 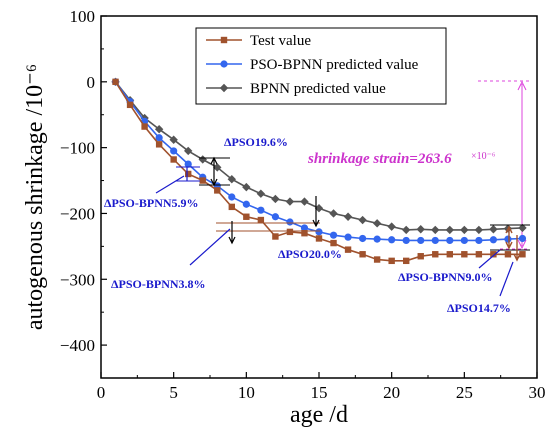 I want to click on annotation-pso-19-6: ΔPSO19.6%, so click(x=256, y=142).